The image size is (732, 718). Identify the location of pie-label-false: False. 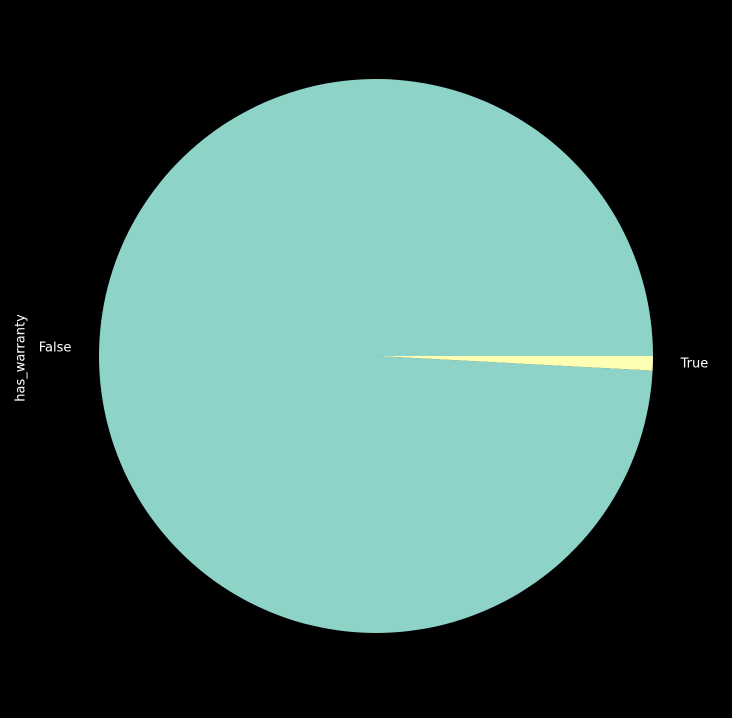
(55, 347).